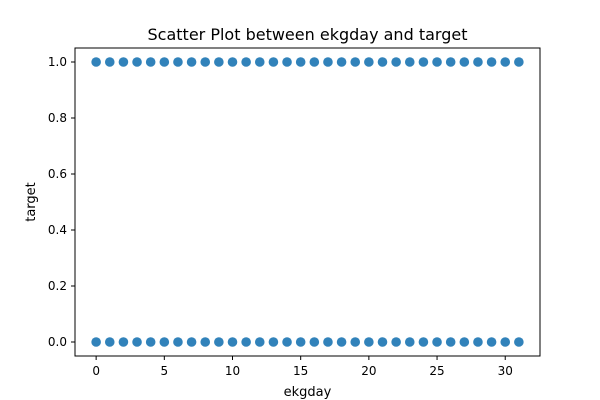  I want to click on x-axis-ticks: 0 5 10 15 20 25 30, so click(302, 367).